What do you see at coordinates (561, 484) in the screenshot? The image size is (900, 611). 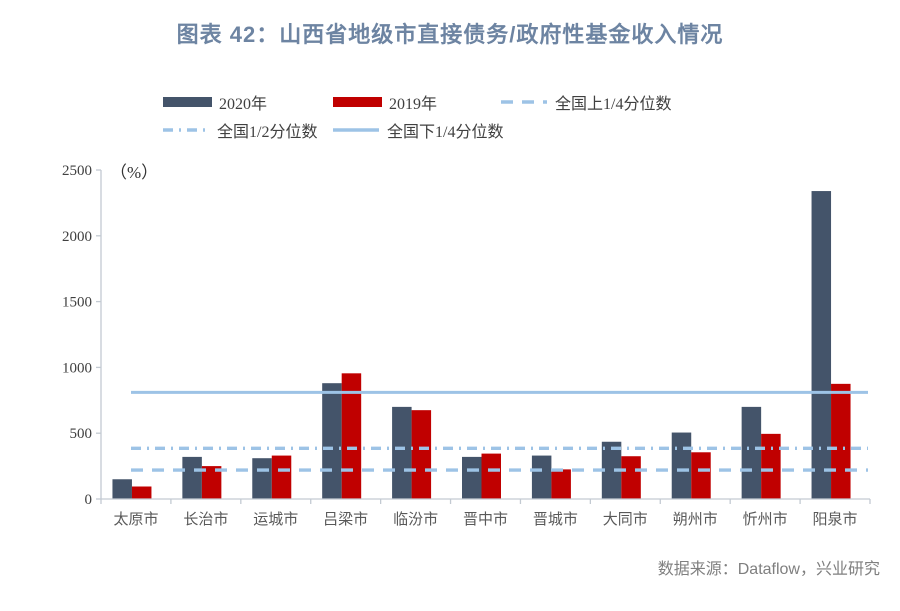 I see `bar-2019年-晋城市` at bounding box center [561, 484].